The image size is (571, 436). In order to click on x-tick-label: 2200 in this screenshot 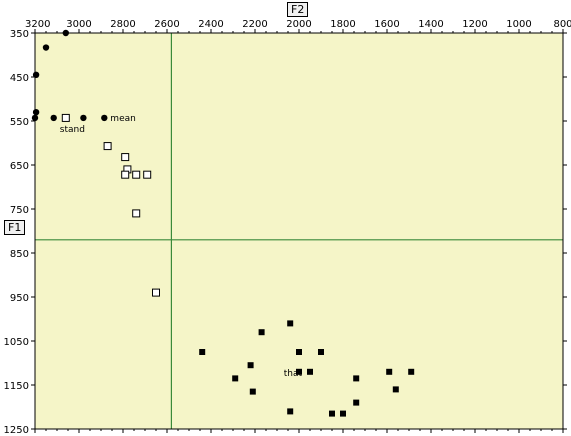, I will do `click(254, 24)`.